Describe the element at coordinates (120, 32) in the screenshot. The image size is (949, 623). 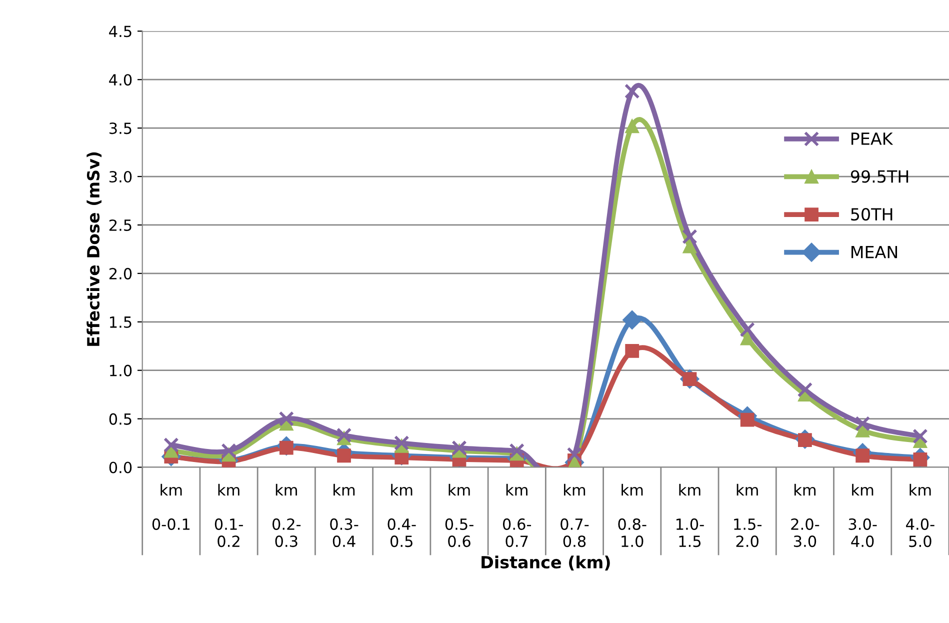
I see `y-tick-label: 4.5` at that location.